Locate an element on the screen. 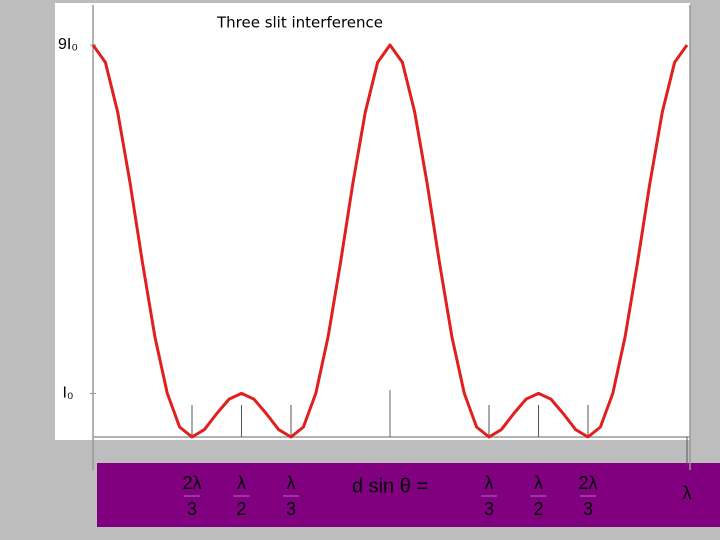 This screenshot has width=720, height=540. y-tick-label: I₀ is located at coordinates (67, 393).